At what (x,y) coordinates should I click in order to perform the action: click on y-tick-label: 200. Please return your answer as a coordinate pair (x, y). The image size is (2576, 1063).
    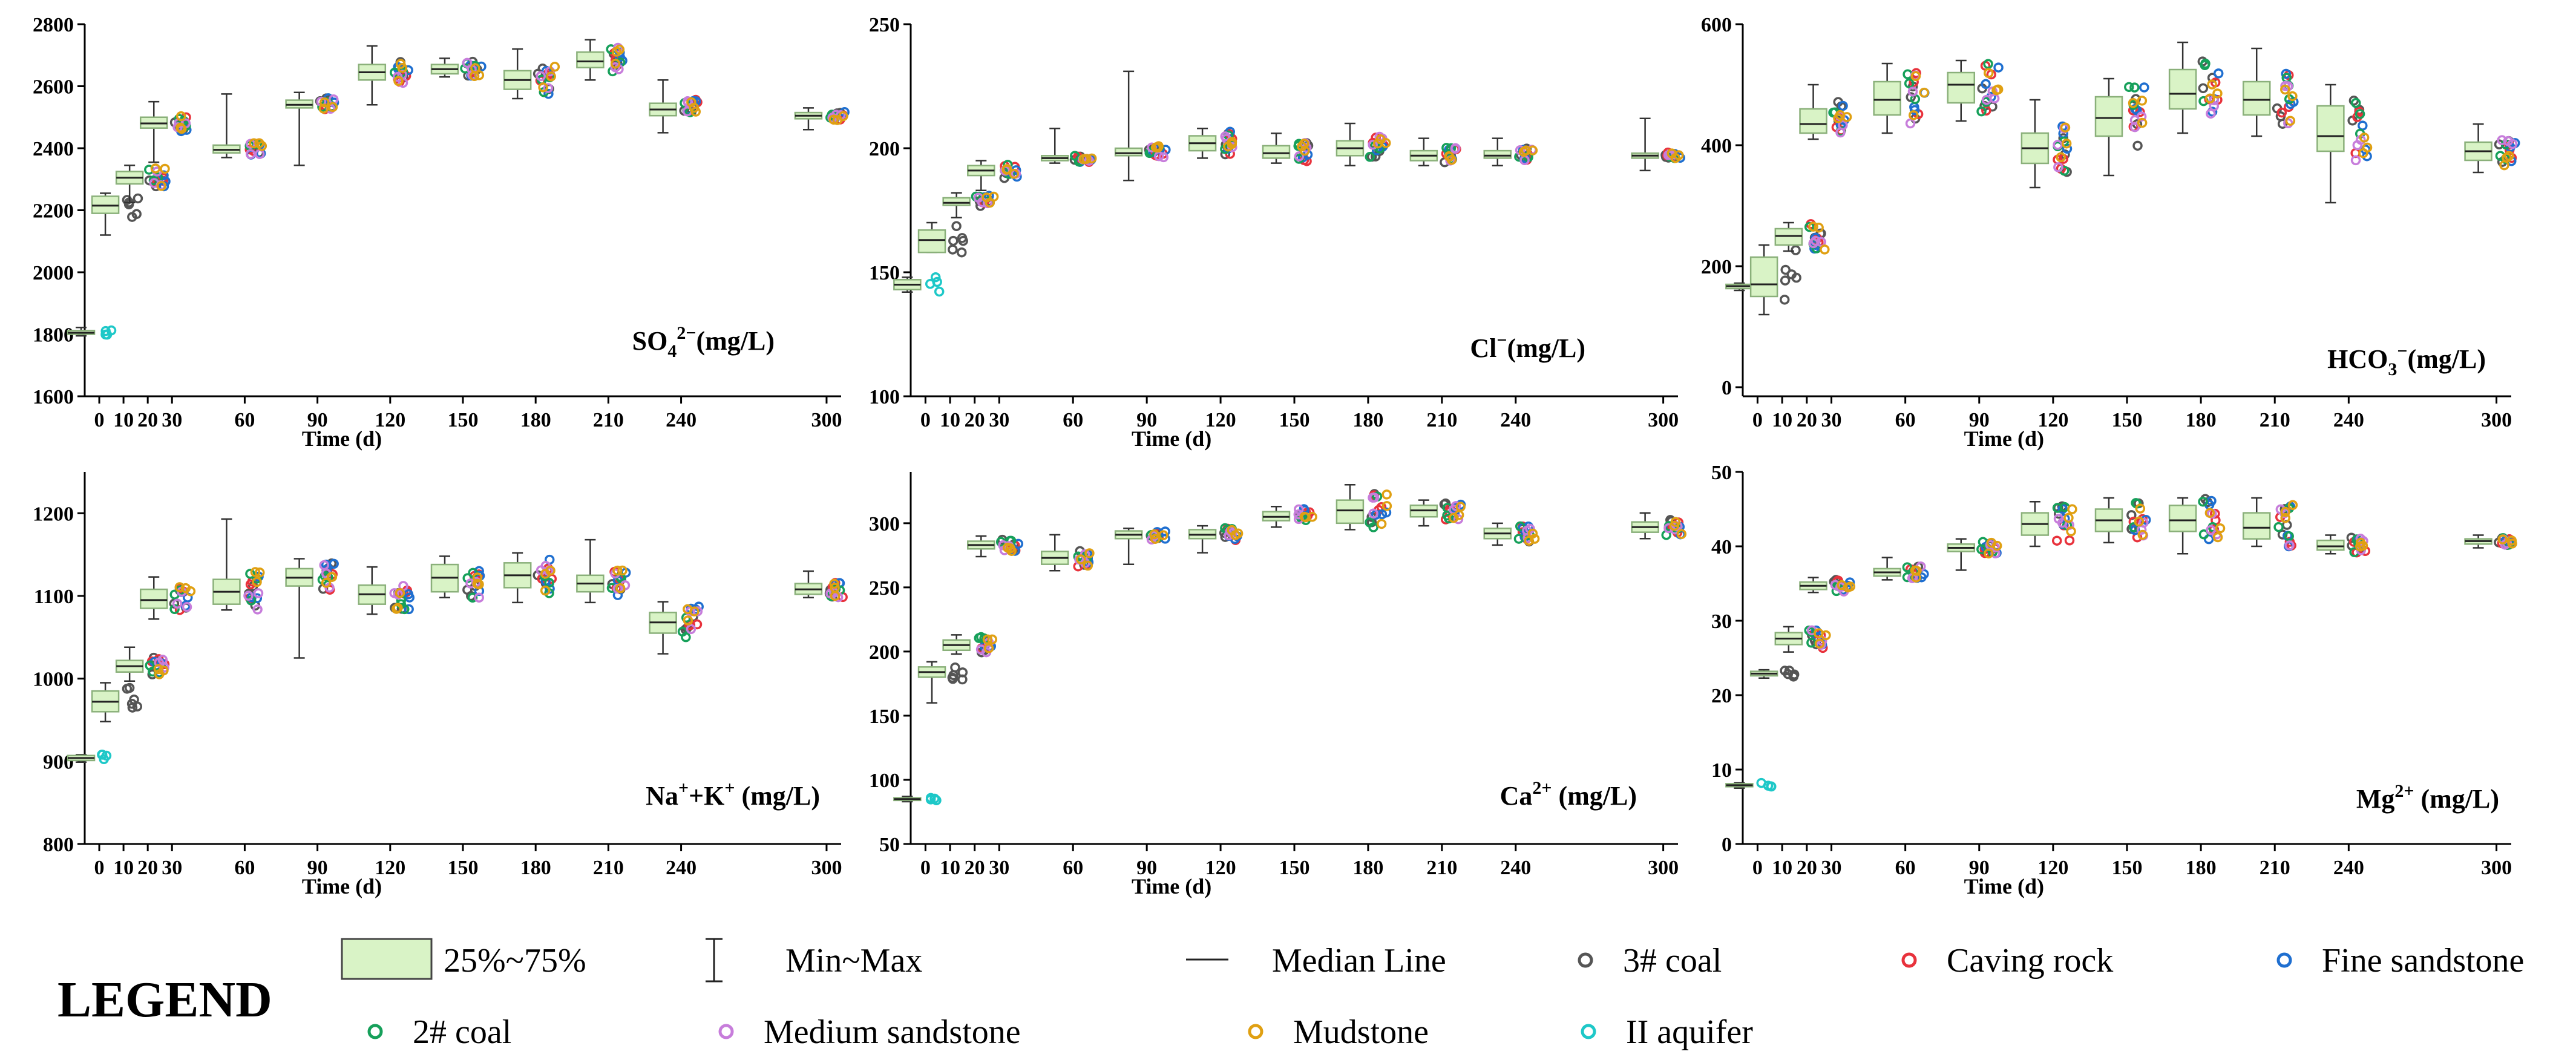
    Looking at the image, I should click on (884, 652).